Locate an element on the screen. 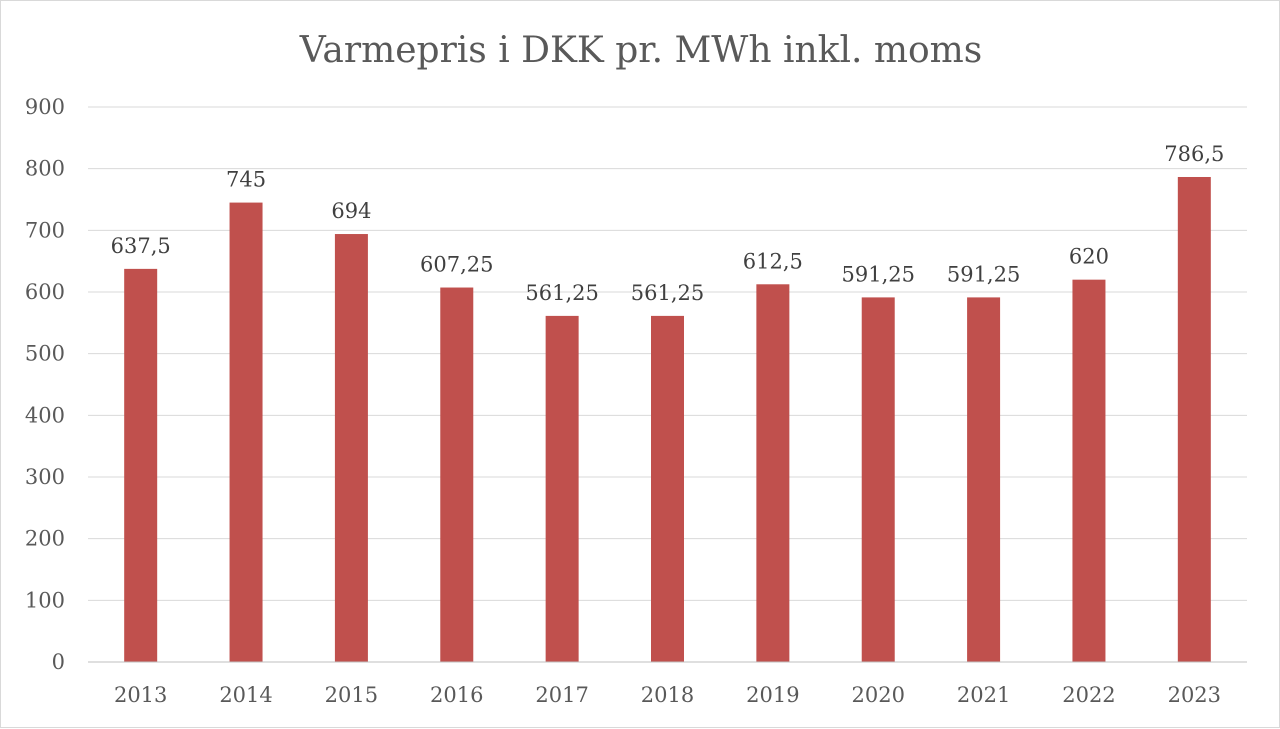 The image size is (1280, 729). x-tick-label: 2020 is located at coordinates (878, 695).